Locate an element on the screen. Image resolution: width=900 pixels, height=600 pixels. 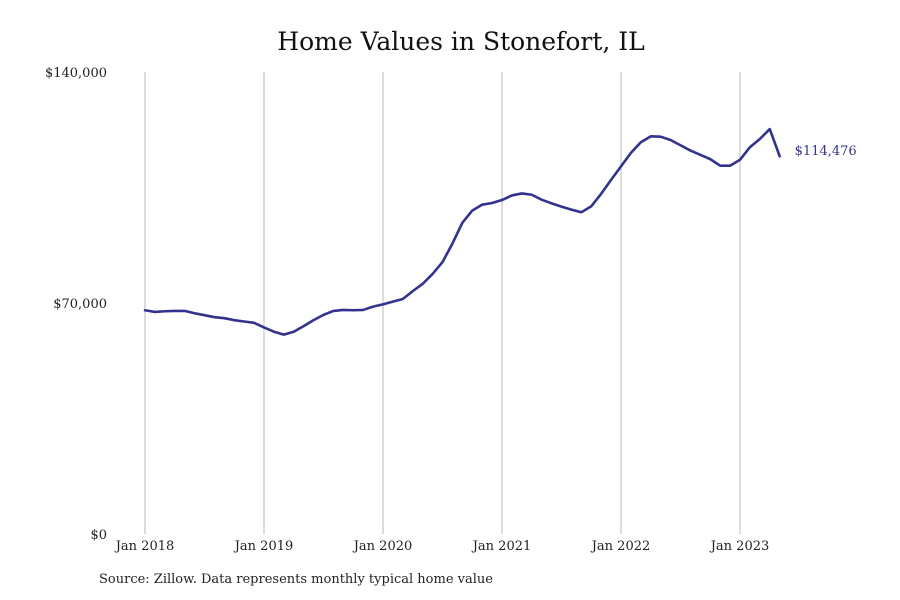
x-tick-label: Jan 2020 is located at coordinates (382, 546).